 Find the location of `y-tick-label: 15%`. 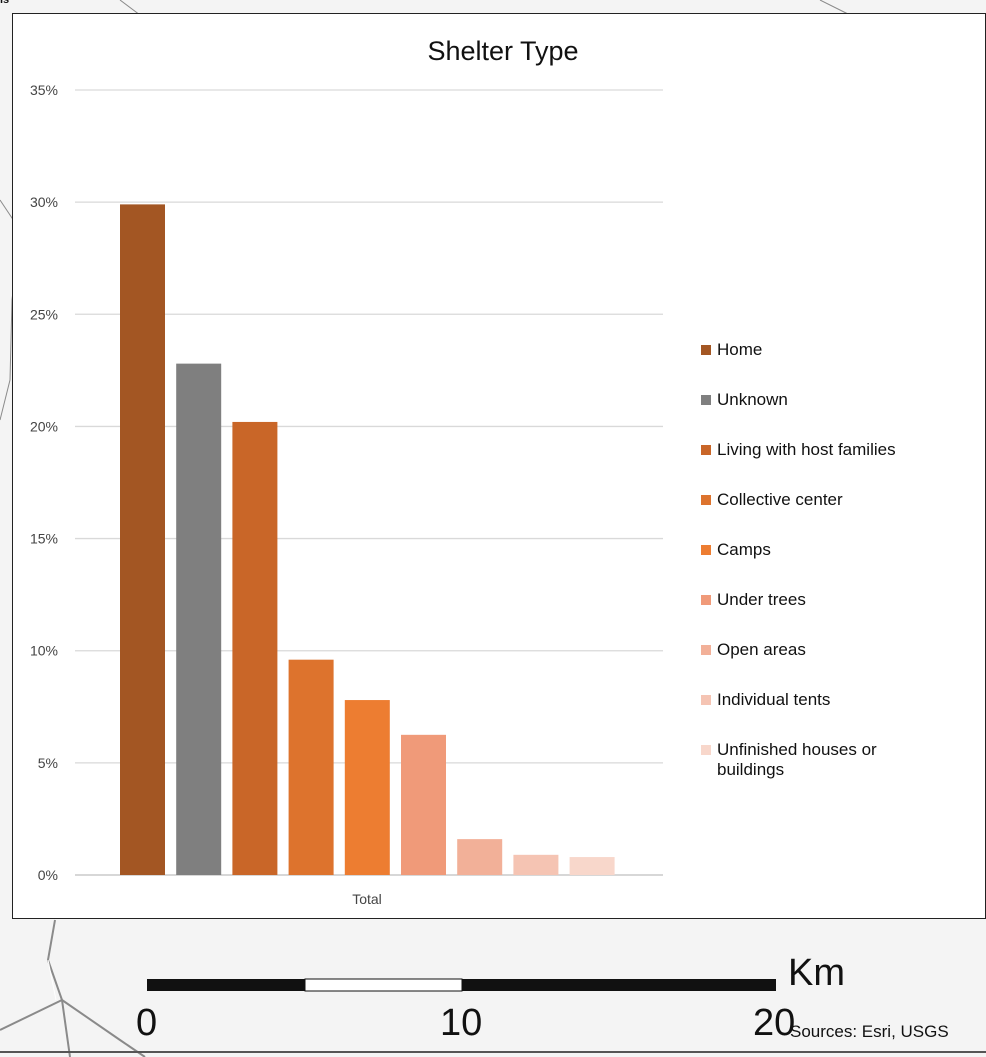

y-tick-label: 15% is located at coordinates (44, 539).